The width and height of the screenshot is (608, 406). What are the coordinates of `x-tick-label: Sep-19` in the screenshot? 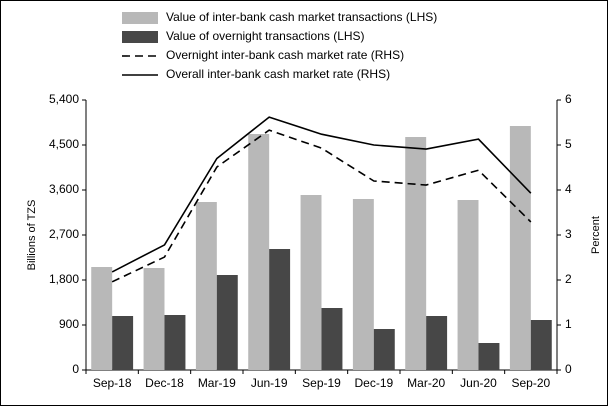 It's located at (321, 383).